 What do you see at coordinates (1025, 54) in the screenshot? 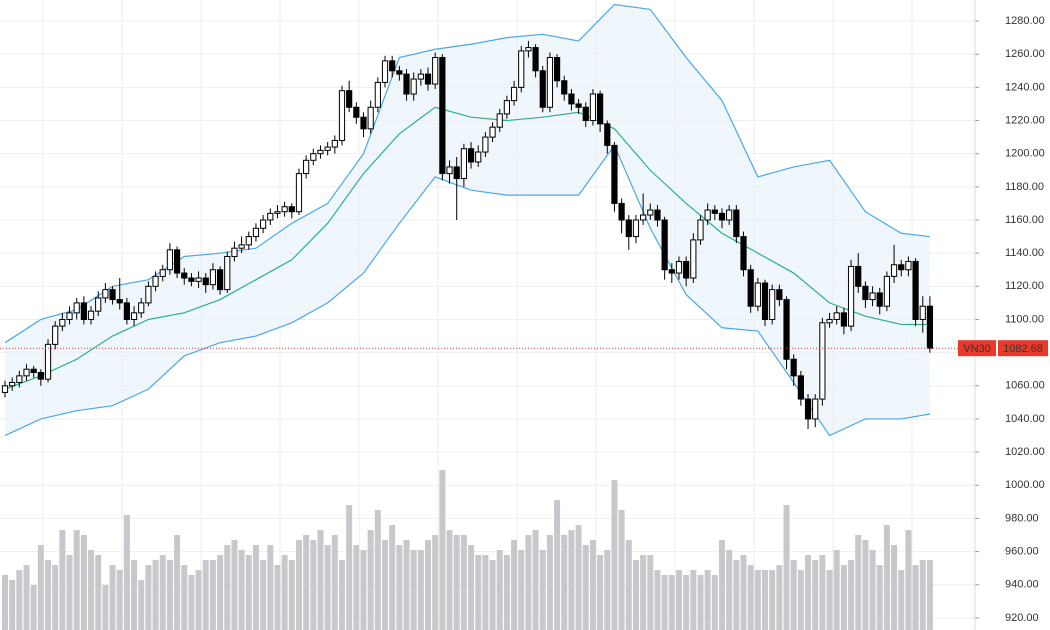
I see `y-tick-label: 1260.00` at bounding box center [1025, 54].